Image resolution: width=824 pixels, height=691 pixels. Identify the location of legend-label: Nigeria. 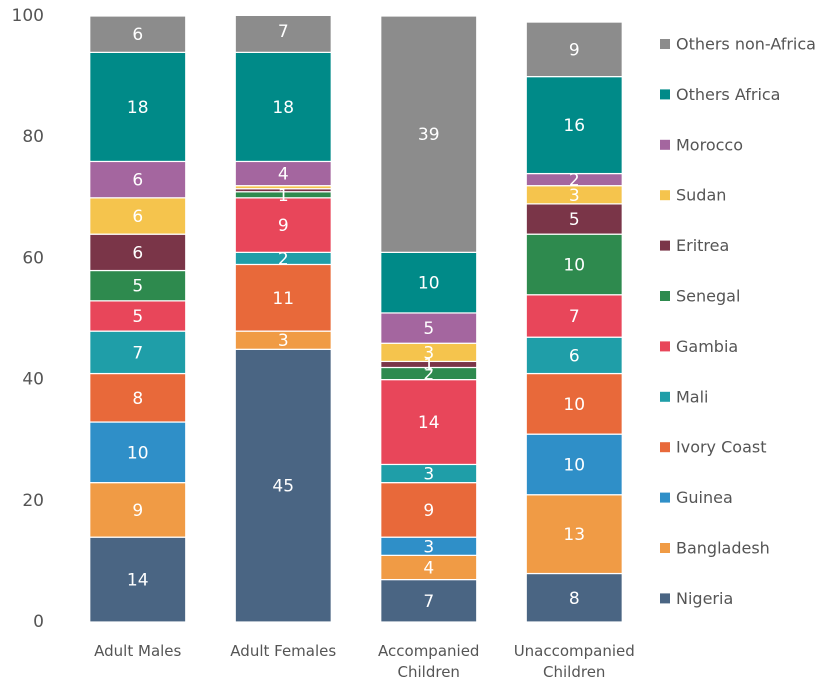
(704, 598).